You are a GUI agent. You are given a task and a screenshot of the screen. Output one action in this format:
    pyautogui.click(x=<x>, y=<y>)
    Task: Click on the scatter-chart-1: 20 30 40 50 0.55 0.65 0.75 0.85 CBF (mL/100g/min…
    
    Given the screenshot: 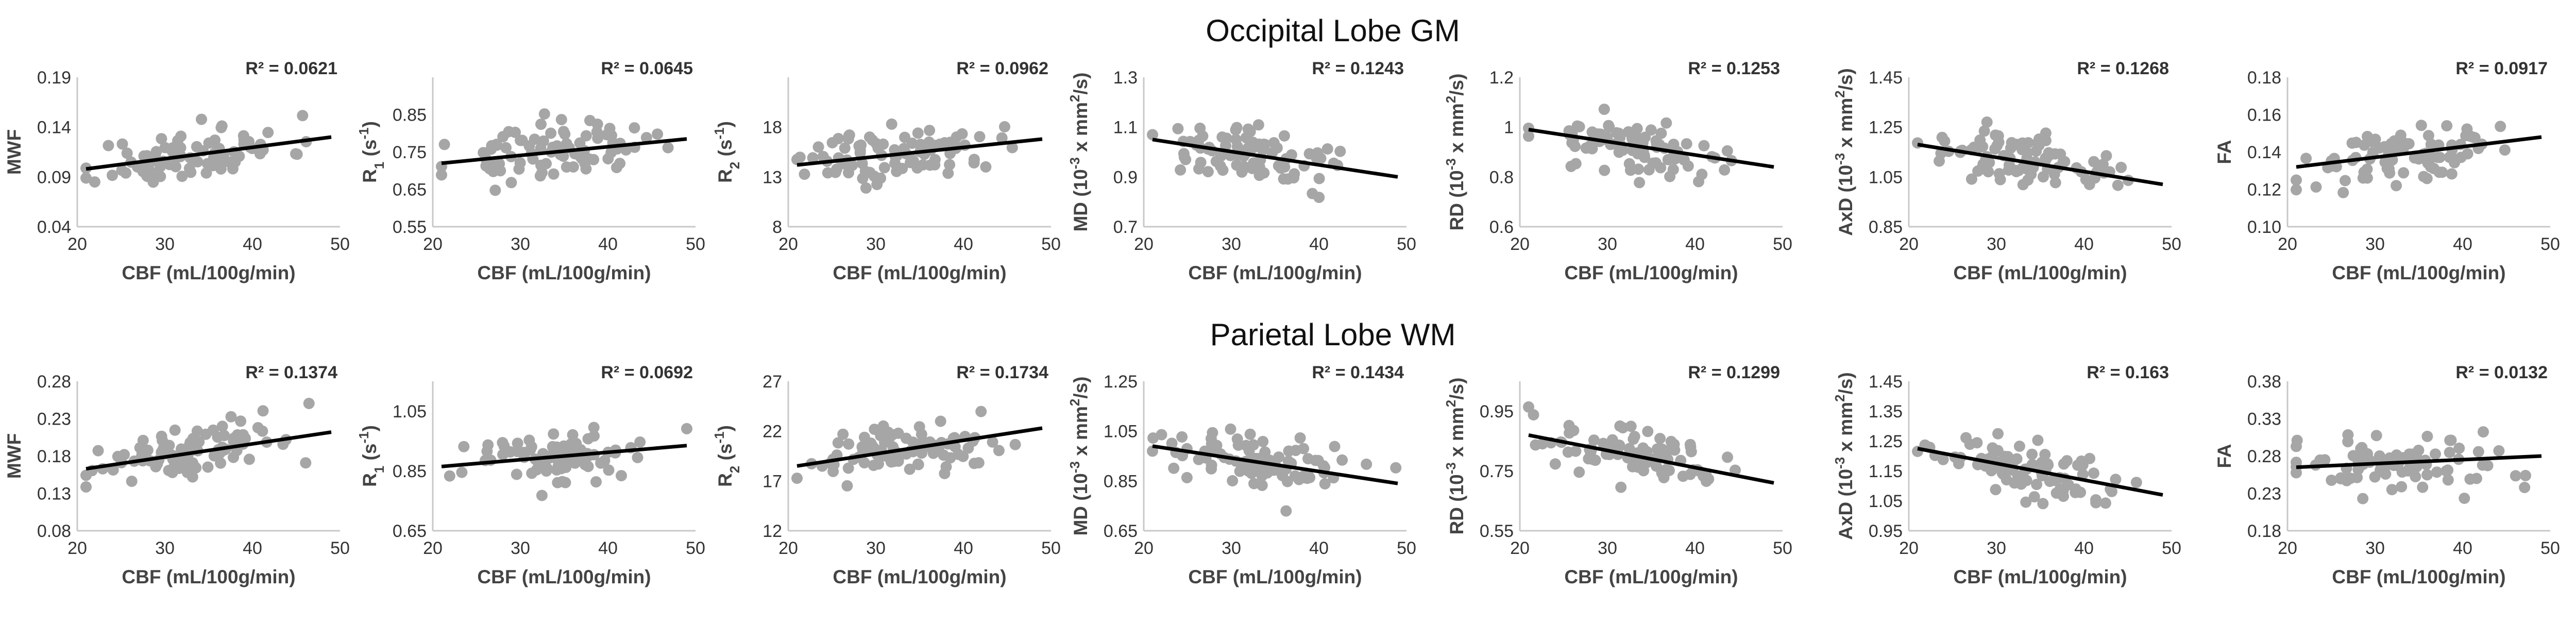 What is the action you would take?
    pyautogui.click(x=530, y=171)
    